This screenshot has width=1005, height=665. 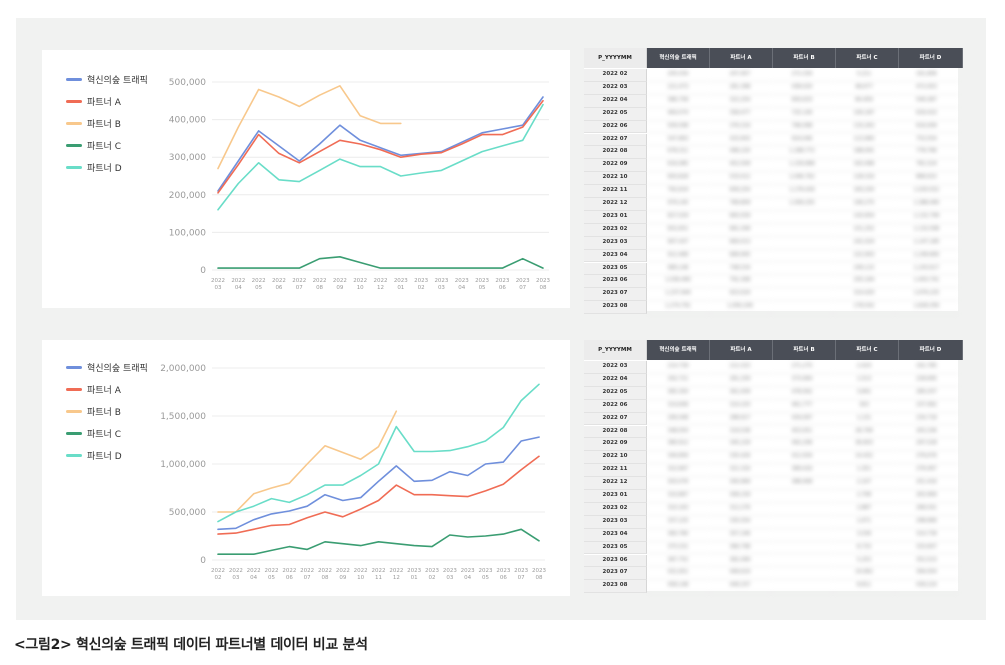 What do you see at coordinates (615, 179) in the screenshot?
I see `row-period-cell: 2022 10` at bounding box center [615, 179].